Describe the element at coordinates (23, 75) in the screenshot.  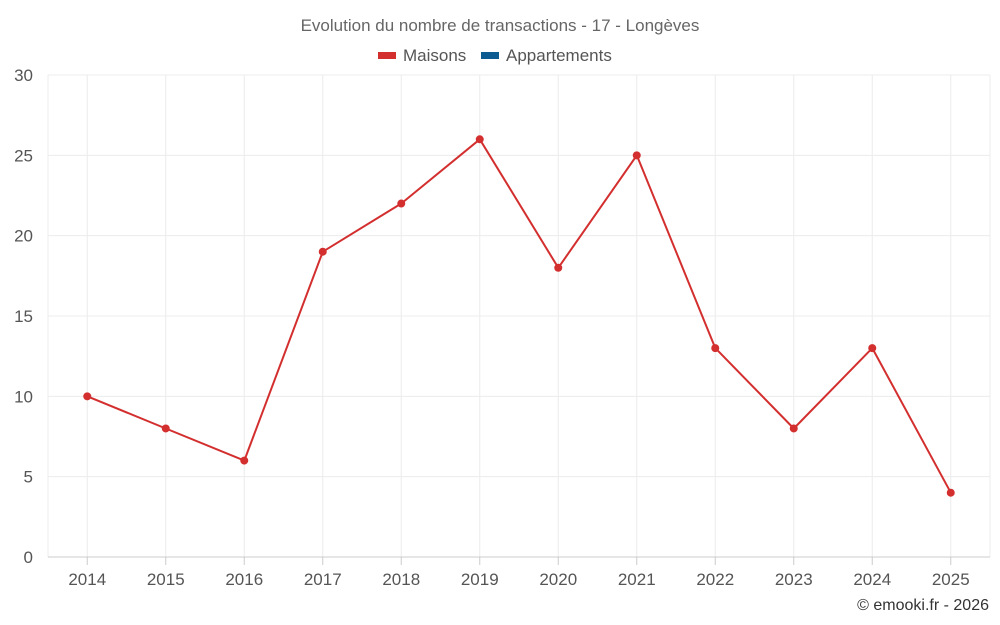
I see `y-tick-label: 30` at that location.